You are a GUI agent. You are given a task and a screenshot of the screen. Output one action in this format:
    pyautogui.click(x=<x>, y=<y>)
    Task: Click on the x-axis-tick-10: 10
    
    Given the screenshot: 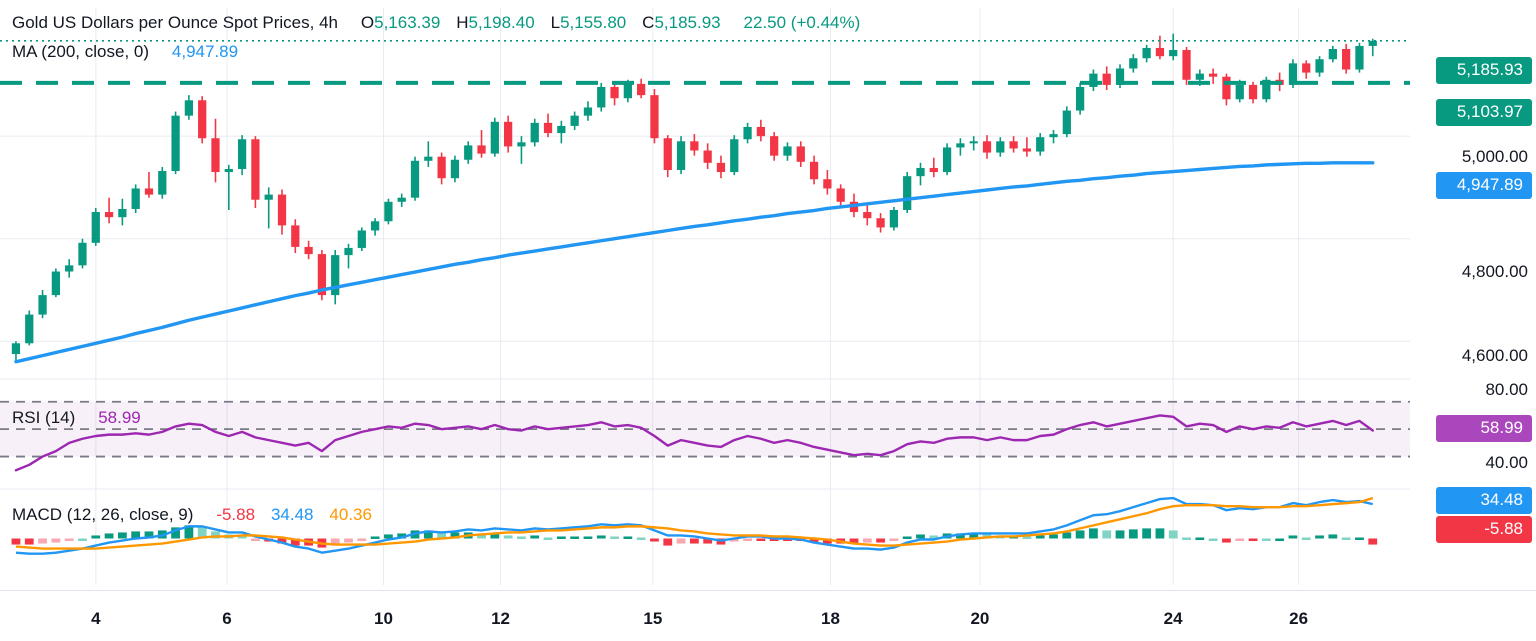 What is the action you would take?
    pyautogui.click(x=383, y=618)
    